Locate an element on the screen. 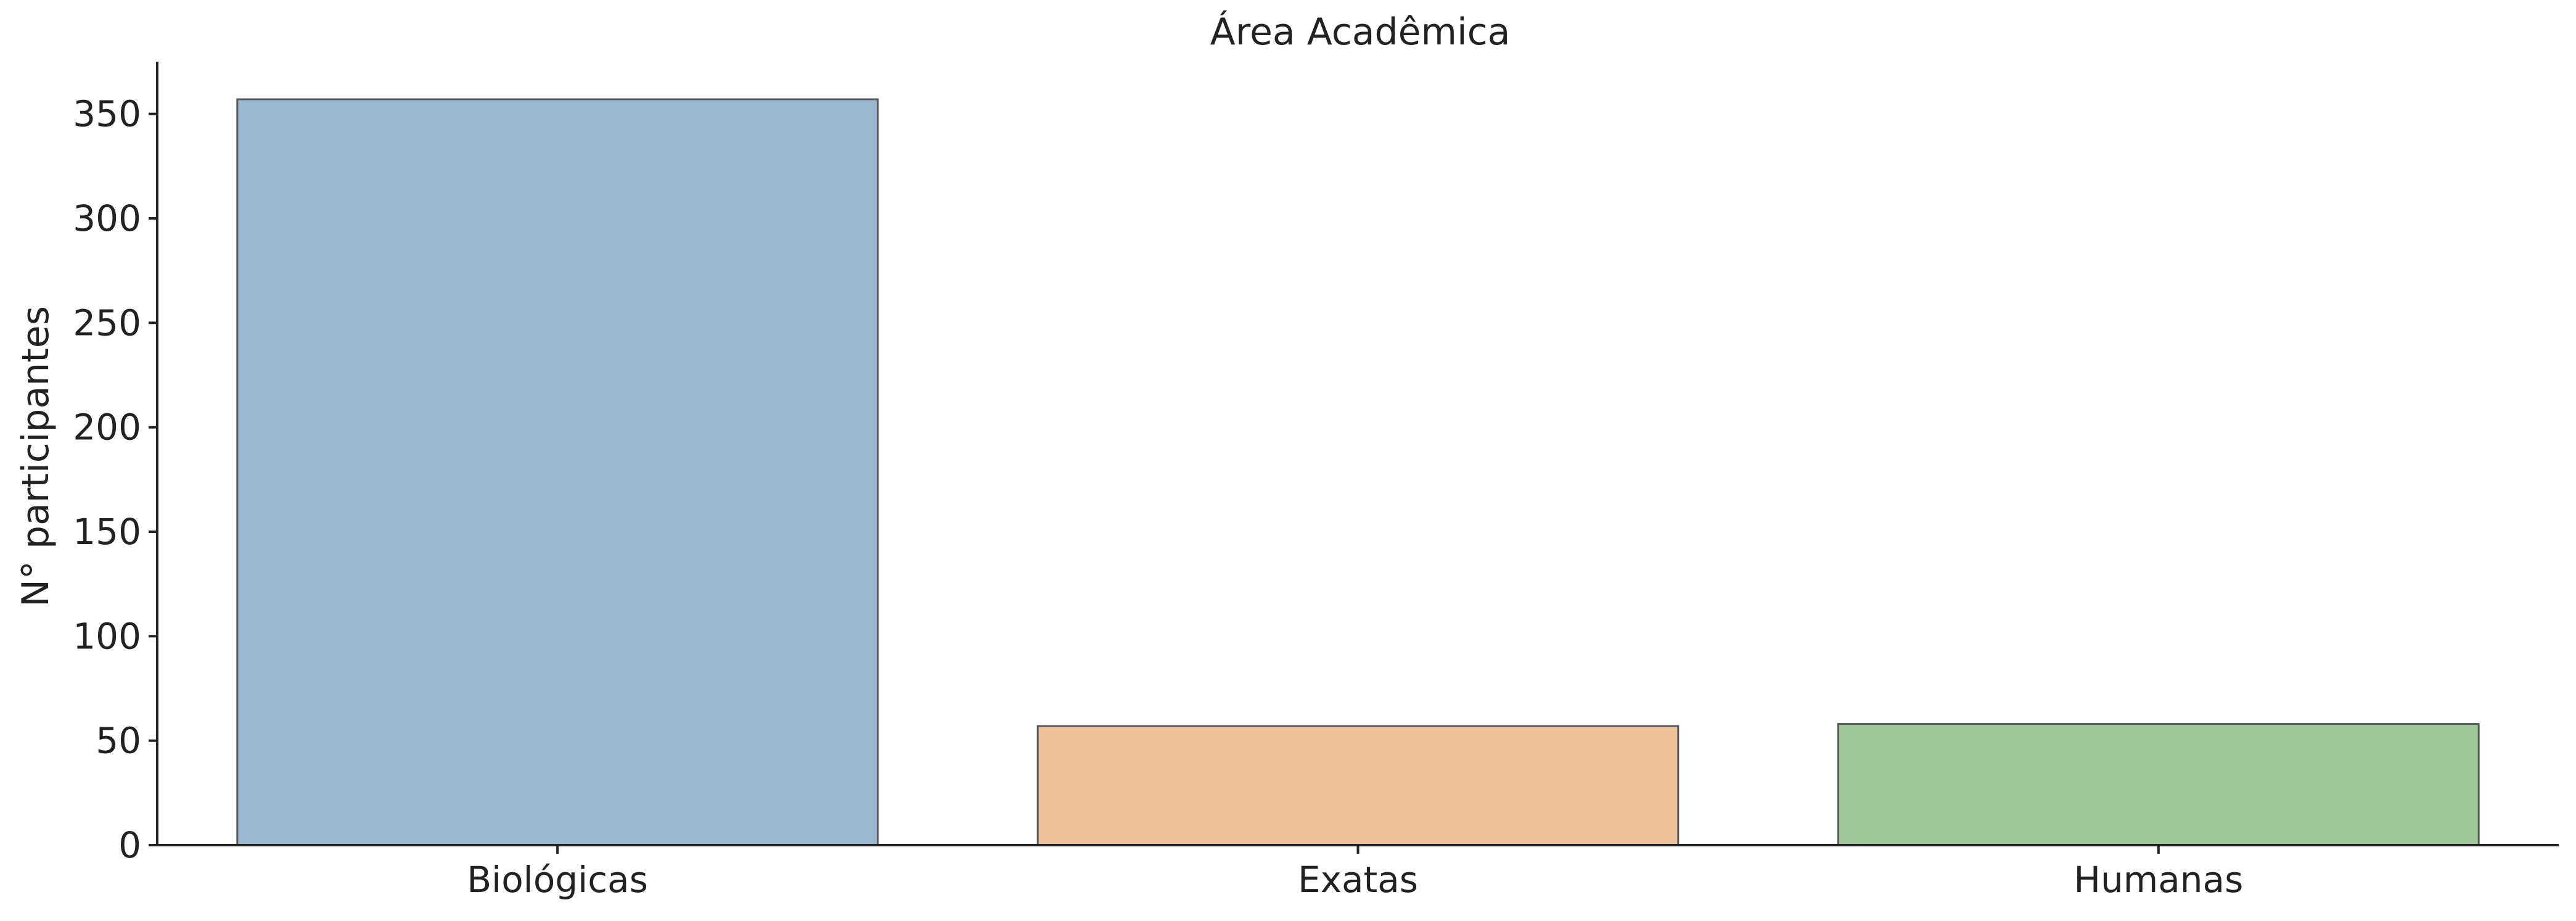 The height and width of the screenshot is (921, 2576). y-tick-label: 200 is located at coordinates (107, 427).